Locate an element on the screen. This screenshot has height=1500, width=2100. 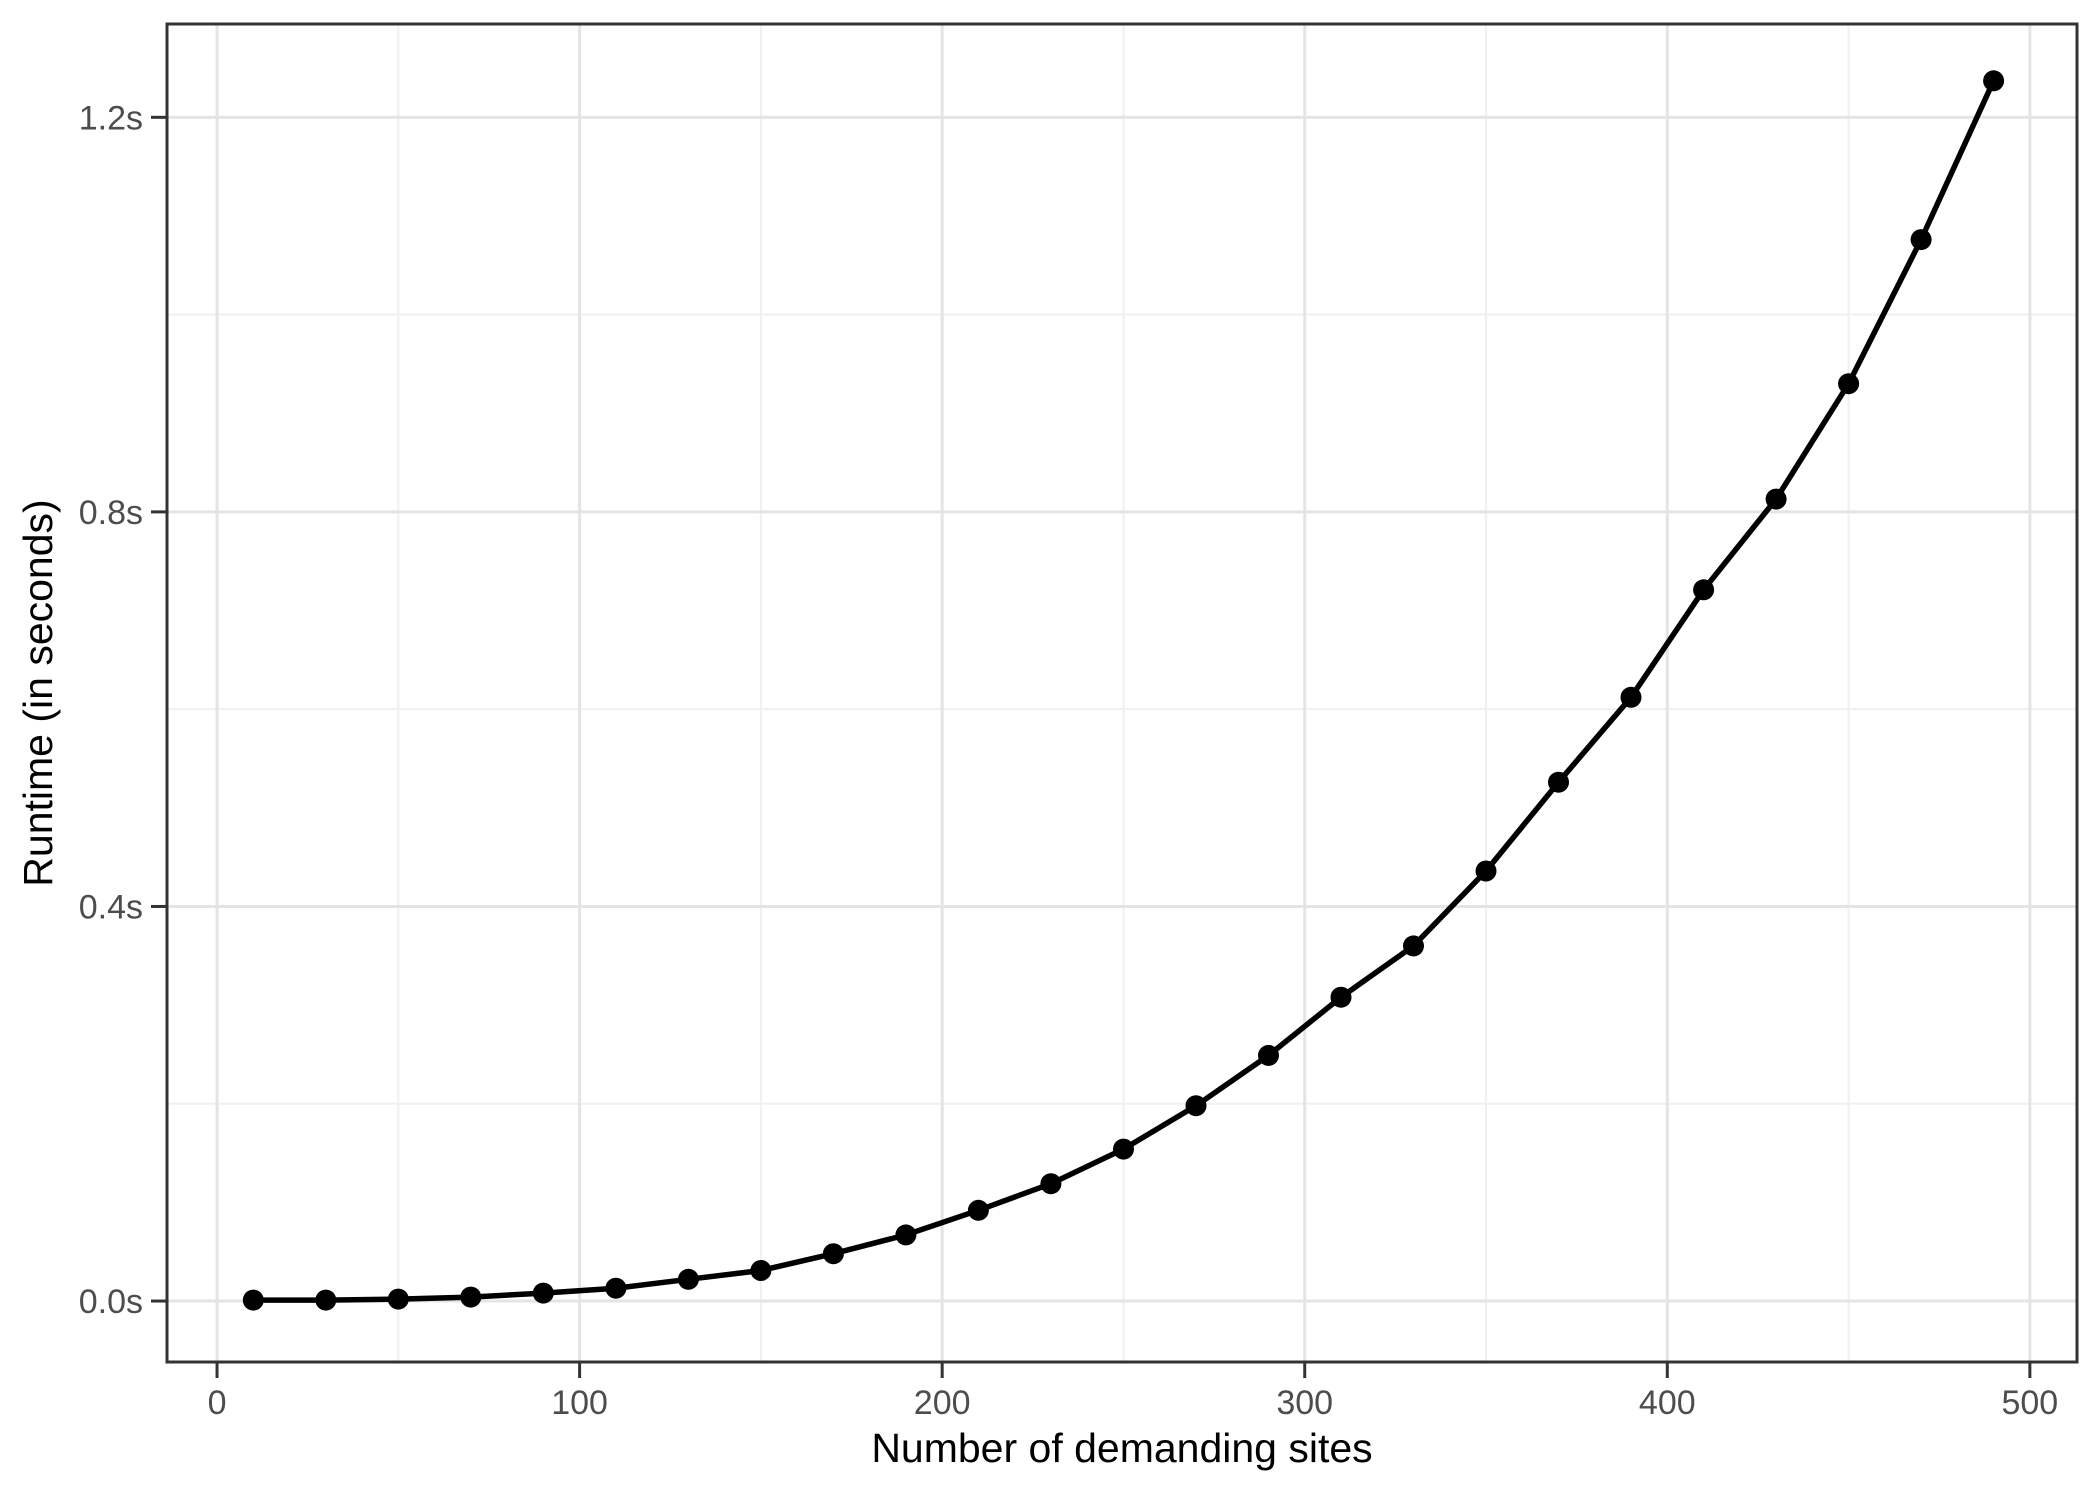
x-axis-title: Number of demanding sites is located at coordinates (1121, 1448).